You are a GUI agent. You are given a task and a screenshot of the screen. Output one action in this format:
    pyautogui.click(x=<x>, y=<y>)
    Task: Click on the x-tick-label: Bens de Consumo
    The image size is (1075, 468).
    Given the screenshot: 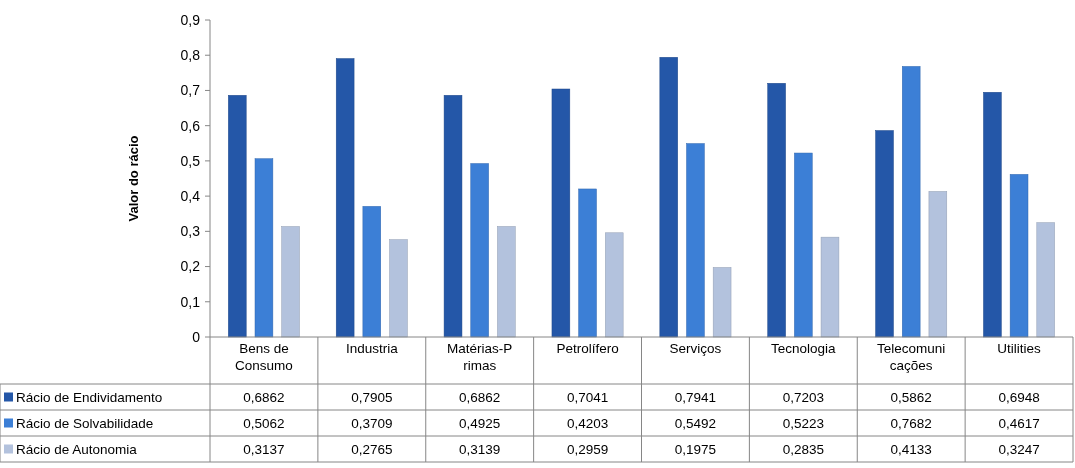 What is the action you would take?
    pyautogui.click(x=264, y=357)
    